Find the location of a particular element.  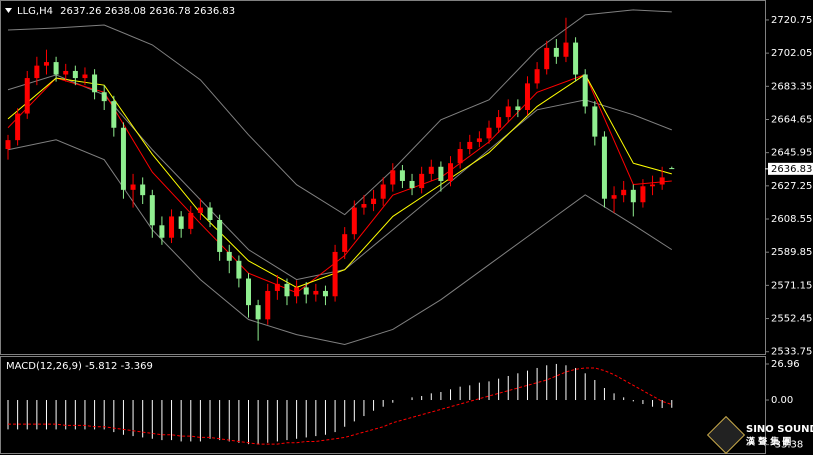

logo: SINO SOUND 漢 聲 集 團 is located at coordinates (759, 435).